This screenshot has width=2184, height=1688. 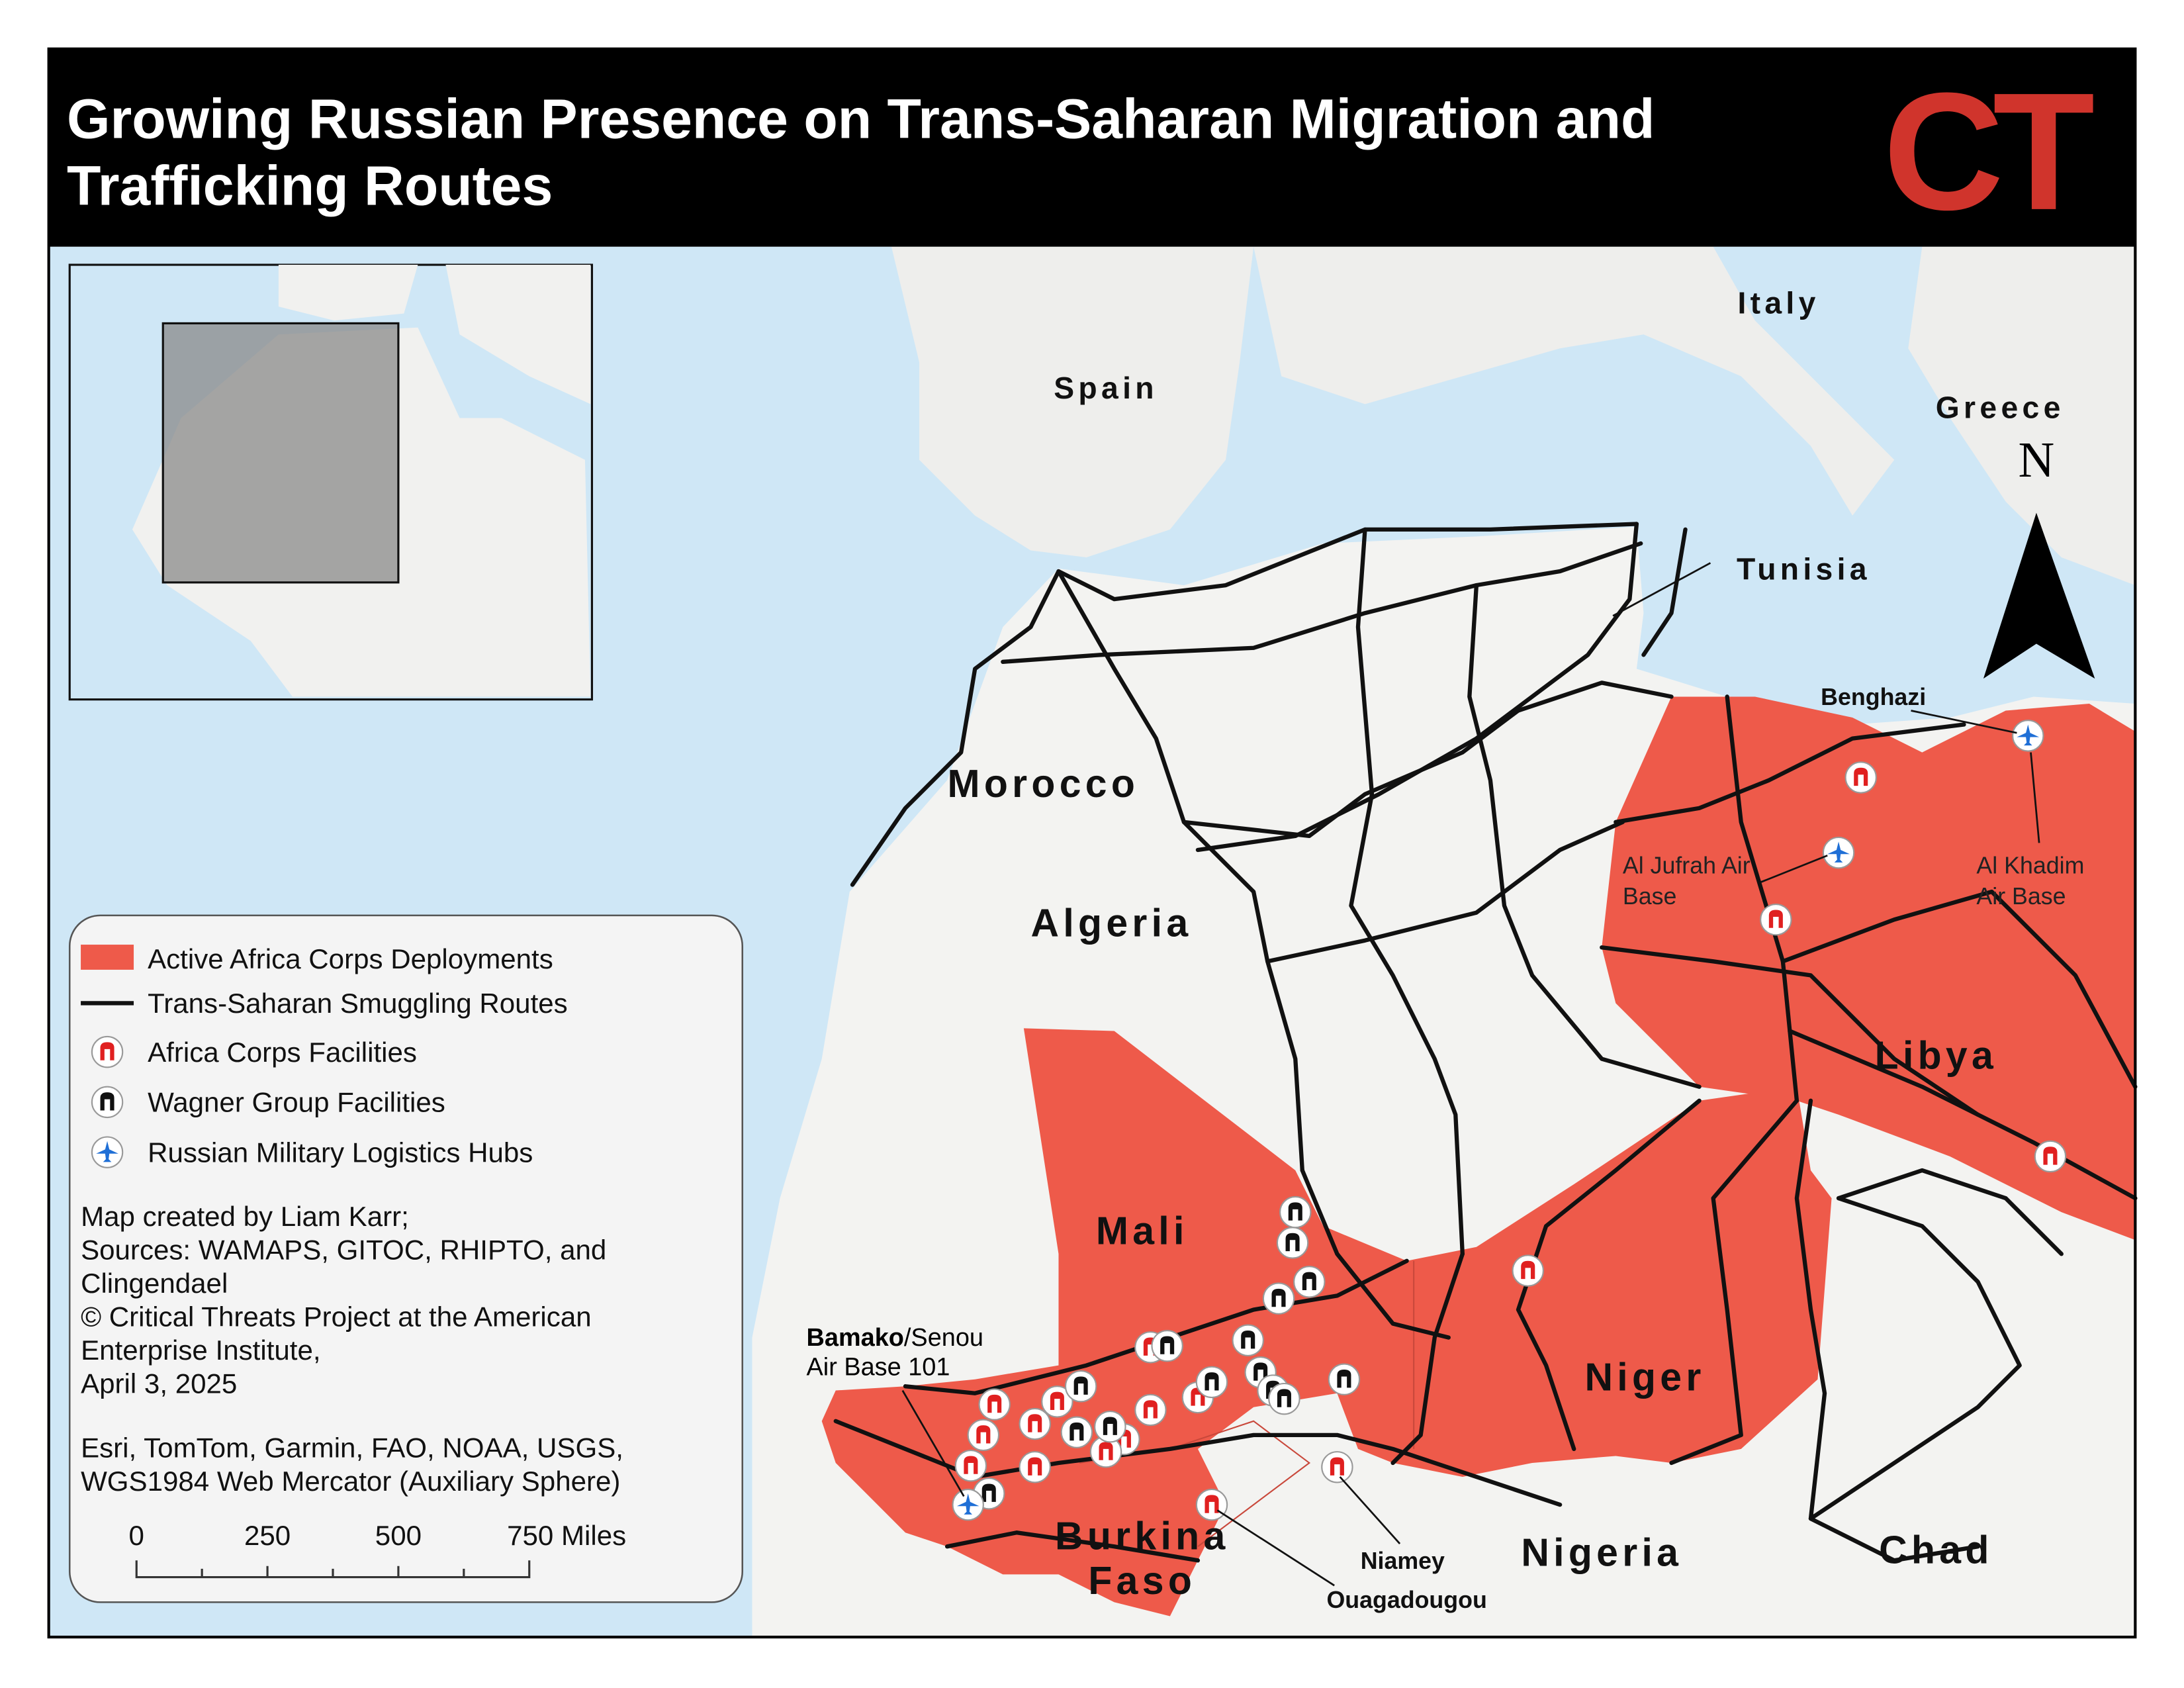 I want to click on credit-line: Enterprise Institute,, so click(x=201, y=1350).